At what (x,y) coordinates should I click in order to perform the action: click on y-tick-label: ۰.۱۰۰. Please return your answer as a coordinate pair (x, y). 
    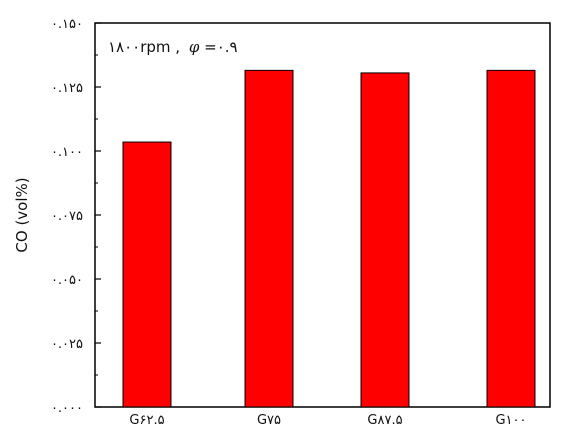
    Looking at the image, I should click on (67, 152).